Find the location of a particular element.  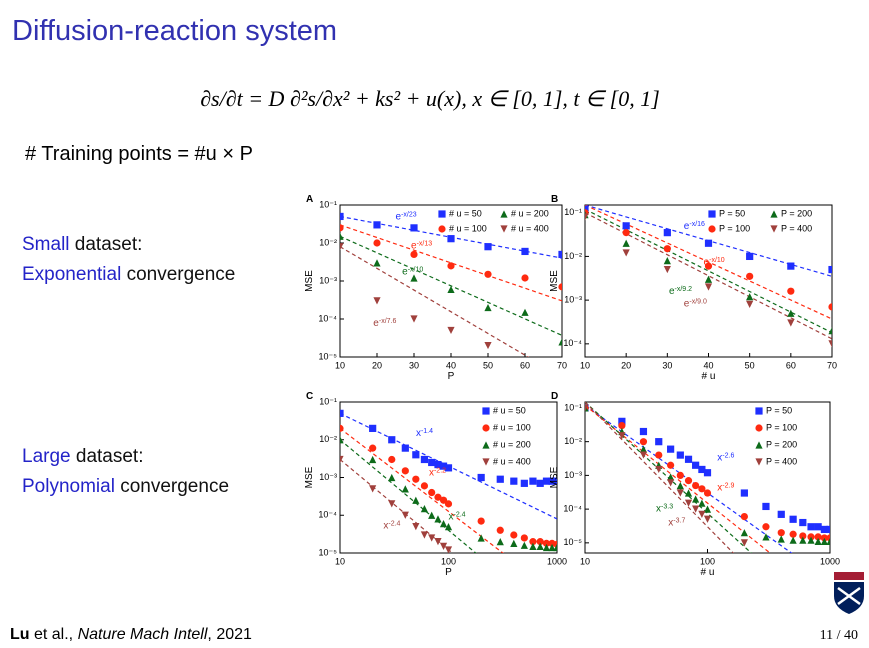

panel-label: C is located at coordinates (309, 396).